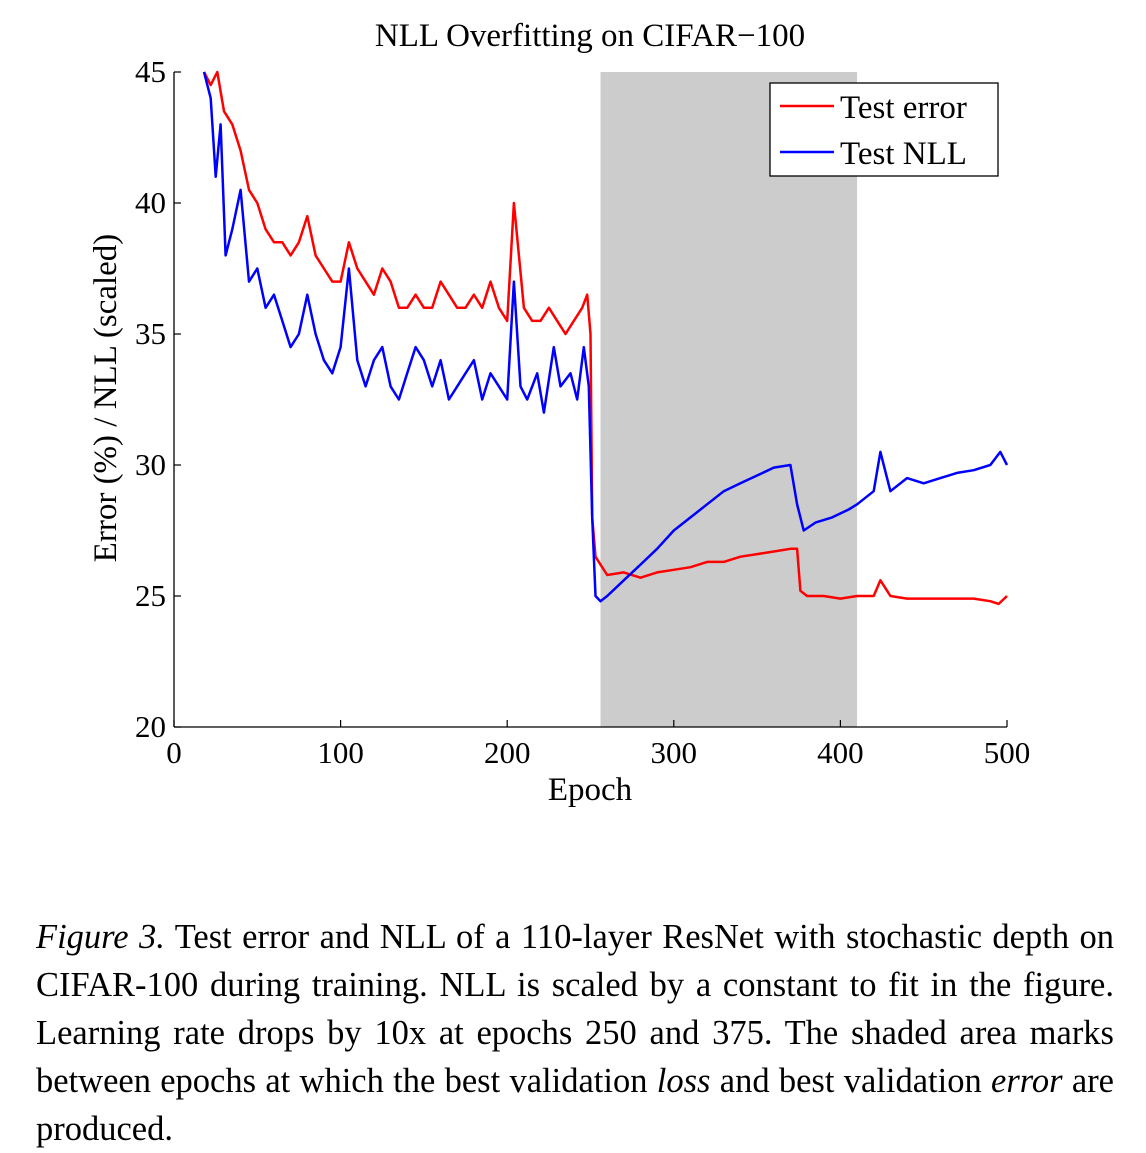 The height and width of the screenshot is (1153, 1146). I want to click on y-tick-label: 45, so click(150, 71).